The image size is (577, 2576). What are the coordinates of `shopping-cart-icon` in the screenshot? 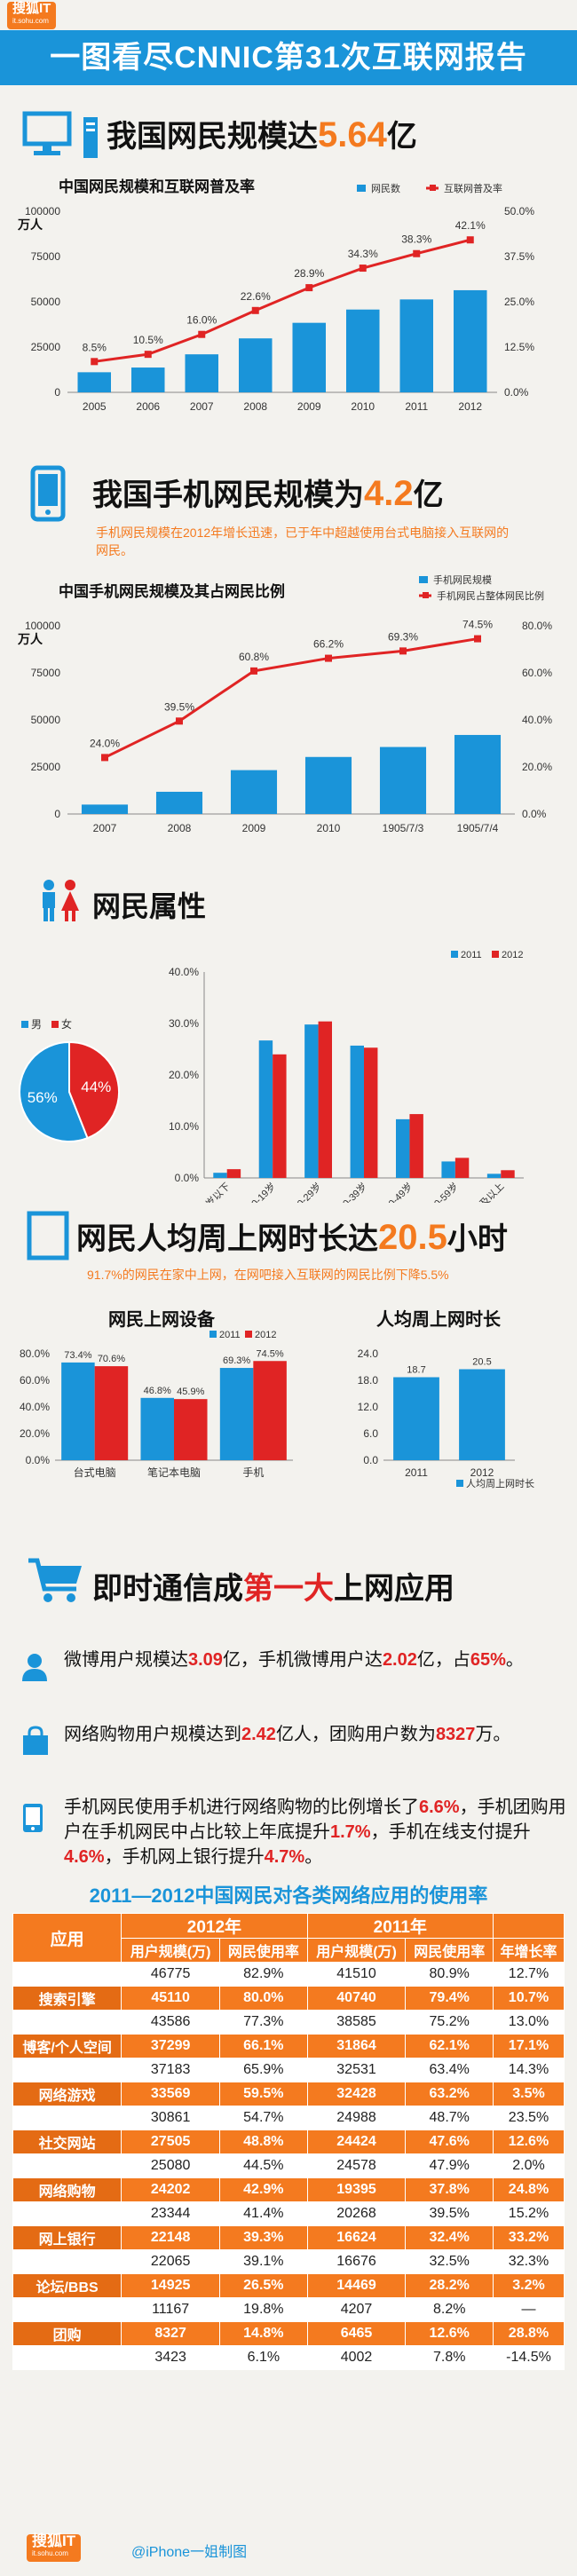 It's located at (55, 1580).